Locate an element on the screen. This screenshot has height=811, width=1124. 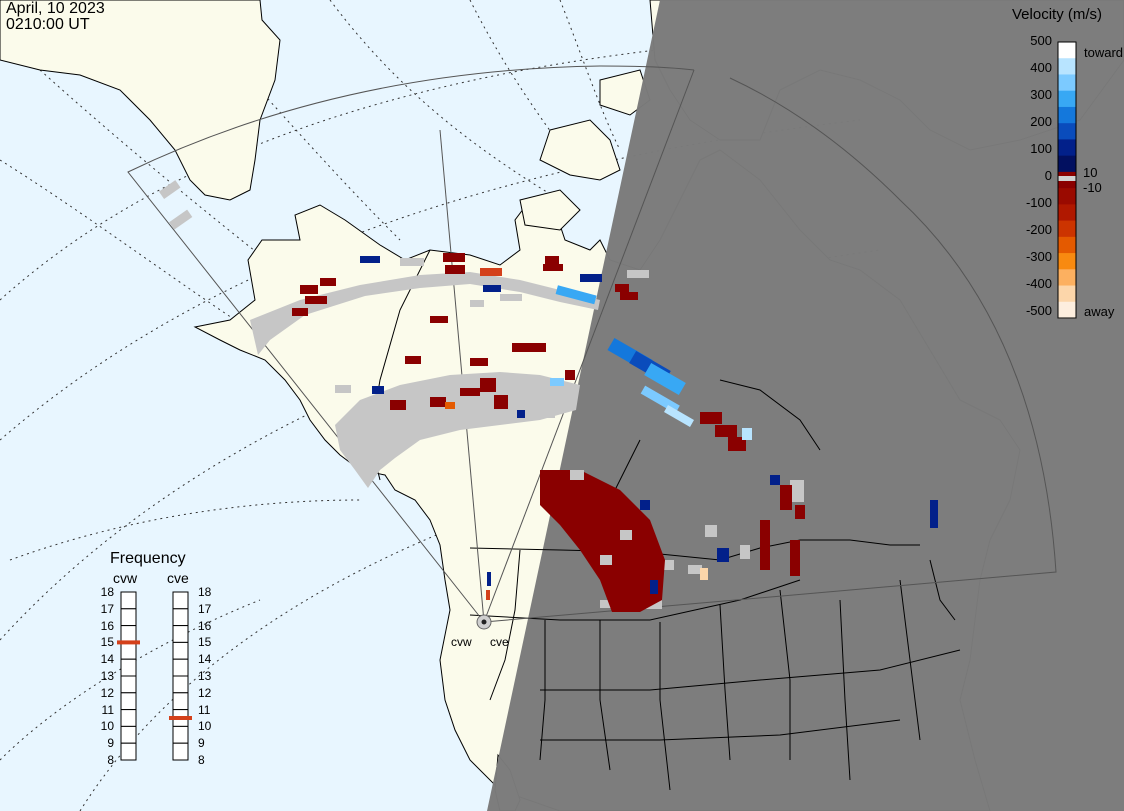
velocity-tick-label: -400 is located at coordinates (1038, 283).